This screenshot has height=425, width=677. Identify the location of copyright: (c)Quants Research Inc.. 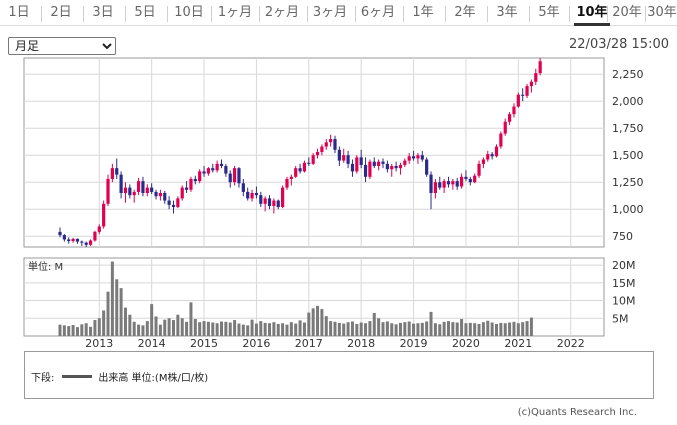
(577, 412).